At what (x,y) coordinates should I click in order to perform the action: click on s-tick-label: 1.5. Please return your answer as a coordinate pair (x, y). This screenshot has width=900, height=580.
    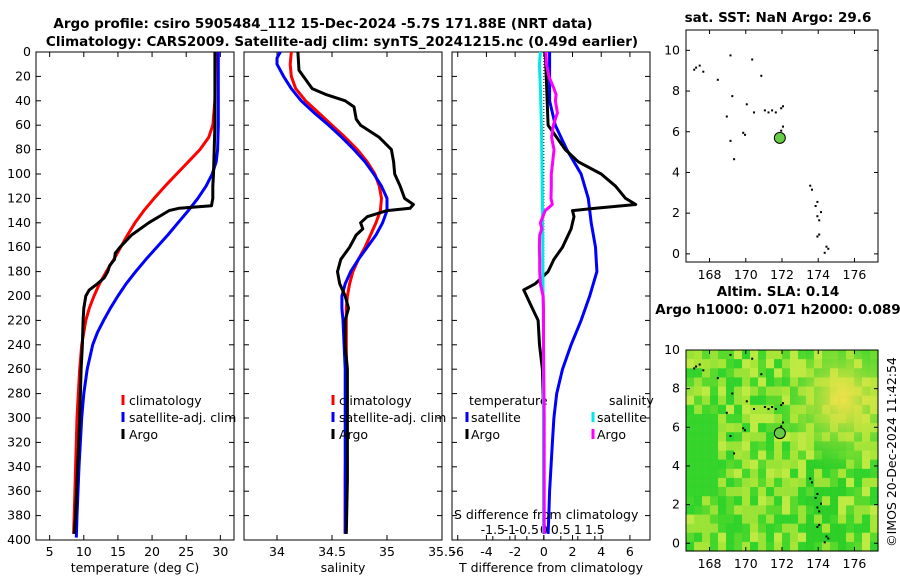
    Looking at the image, I should click on (595, 529).